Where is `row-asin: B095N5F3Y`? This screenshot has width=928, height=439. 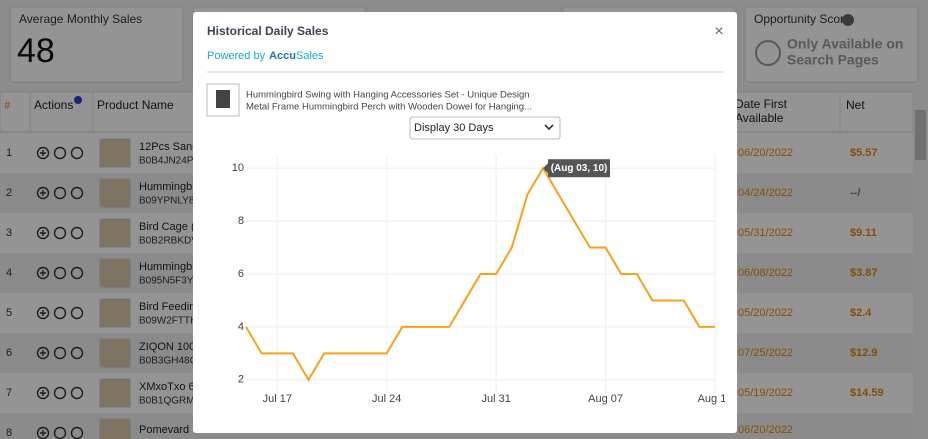 row-asin: B095N5F3Y is located at coordinates (166, 281).